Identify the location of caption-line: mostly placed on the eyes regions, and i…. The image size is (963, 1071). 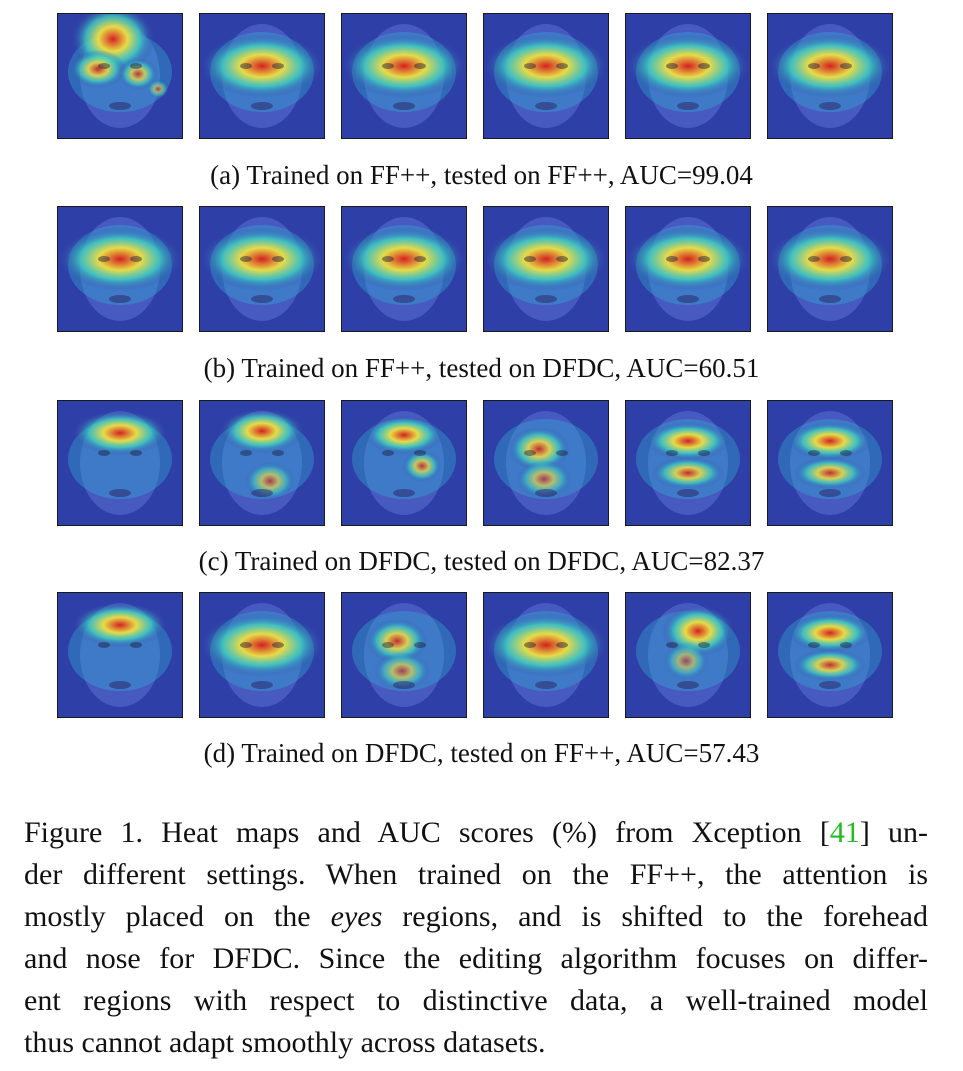
(476, 916).